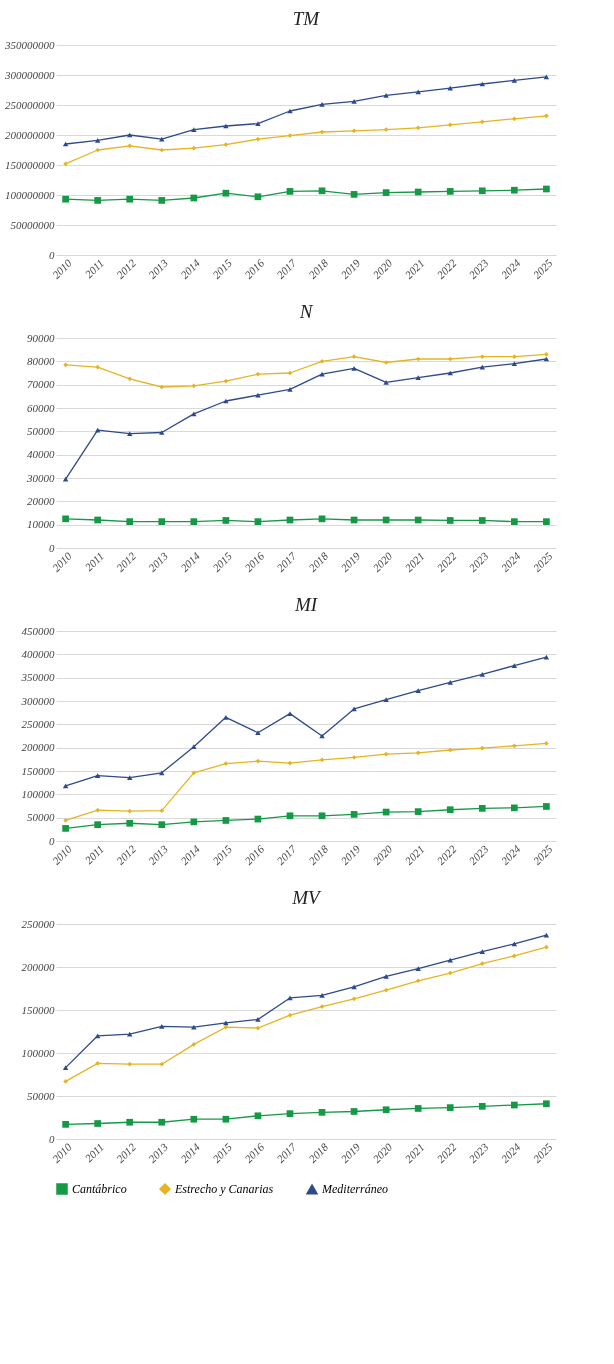 The width and height of the screenshot is (614, 1364). Describe the element at coordinates (41, 360) in the screenshot. I see `y-tick-label: 80000` at that location.